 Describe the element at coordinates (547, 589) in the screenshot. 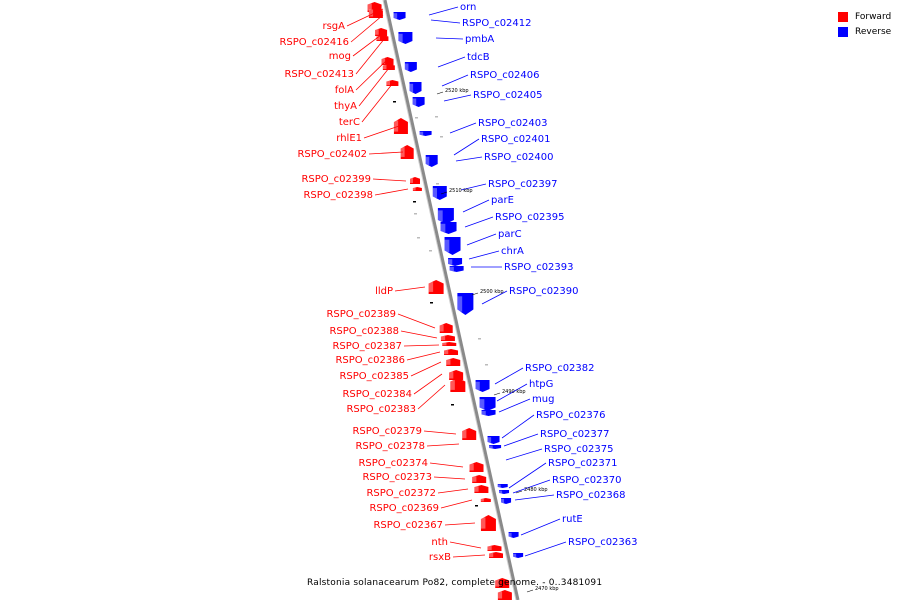

I see `scale-tick-label: 2470 kbp` at that location.